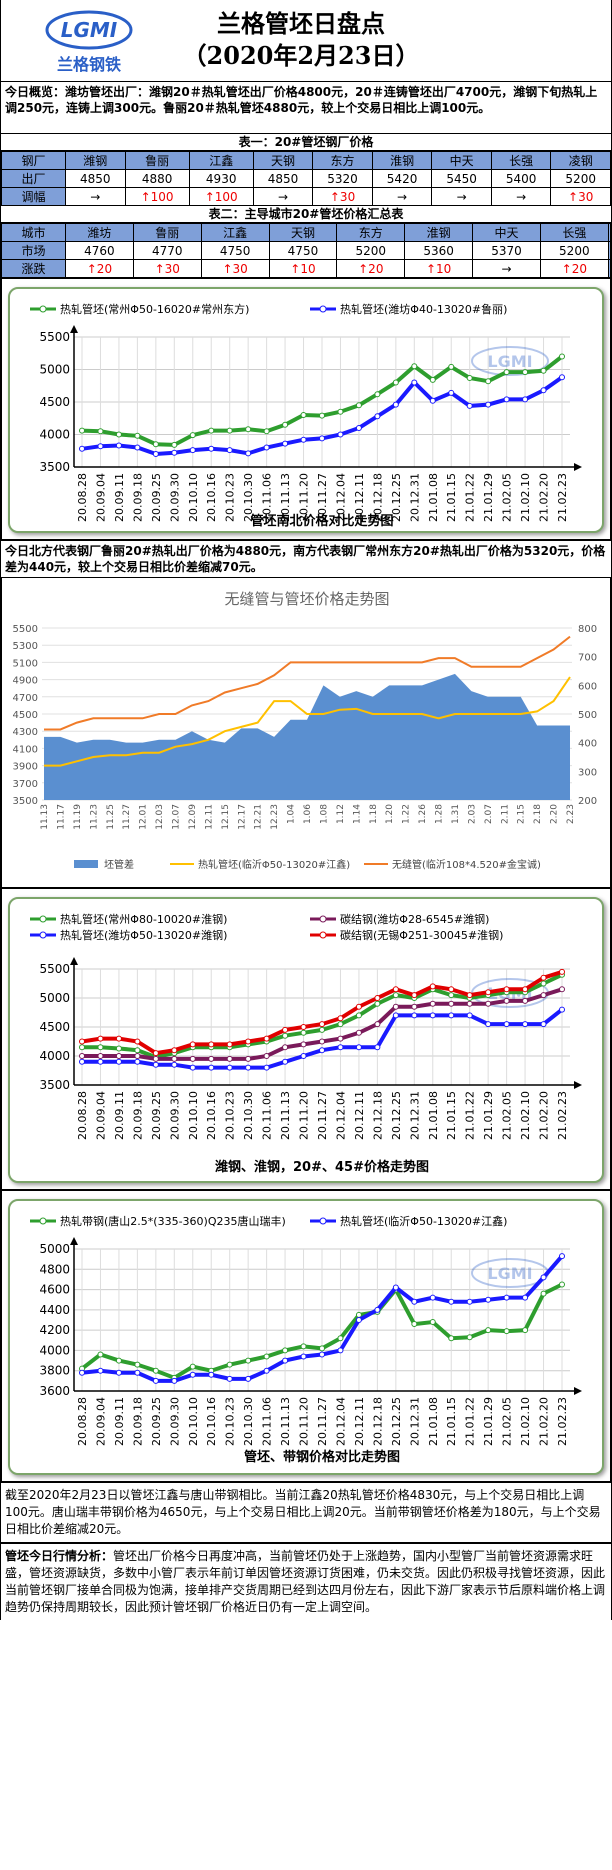 The width and height of the screenshot is (612, 1870). I want to click on price-cell: 4930, so click(221, 178).